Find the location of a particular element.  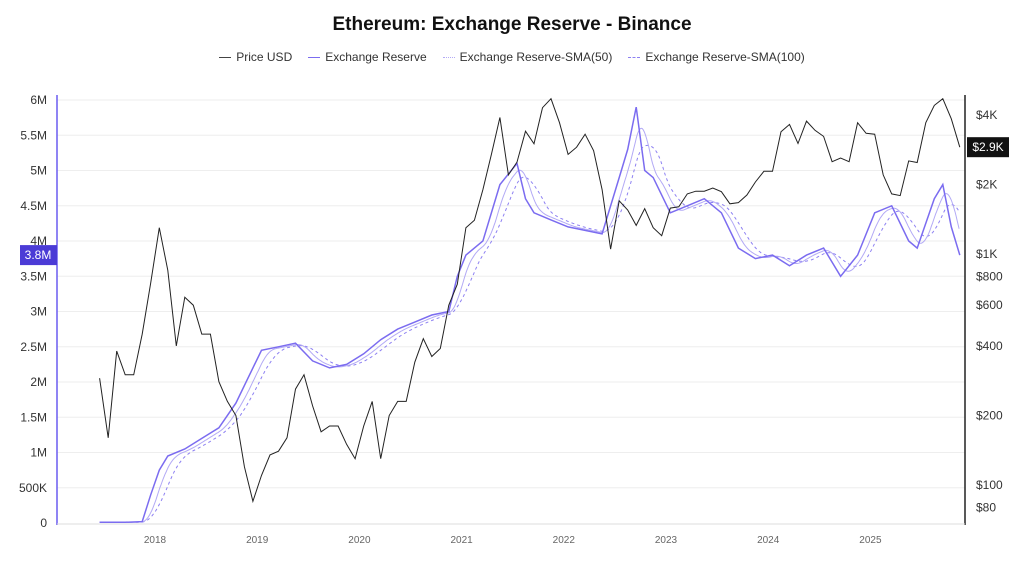

y-right-tick-label: $100 is located at coordinates (989, 485).